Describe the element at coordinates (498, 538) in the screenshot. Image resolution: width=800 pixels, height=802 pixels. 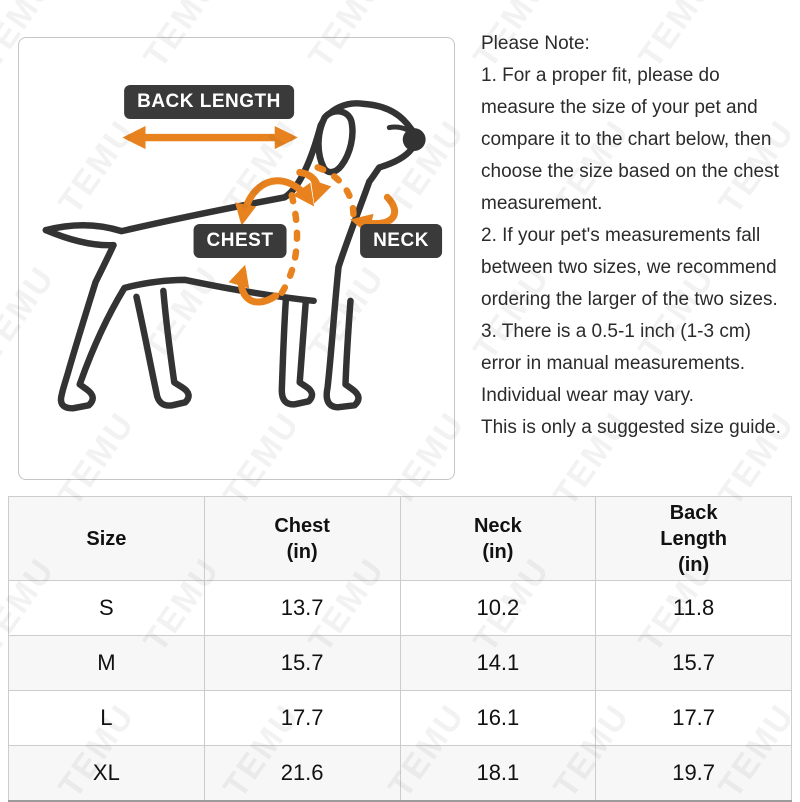
I see `header-neck: Neck (in)` at that location.